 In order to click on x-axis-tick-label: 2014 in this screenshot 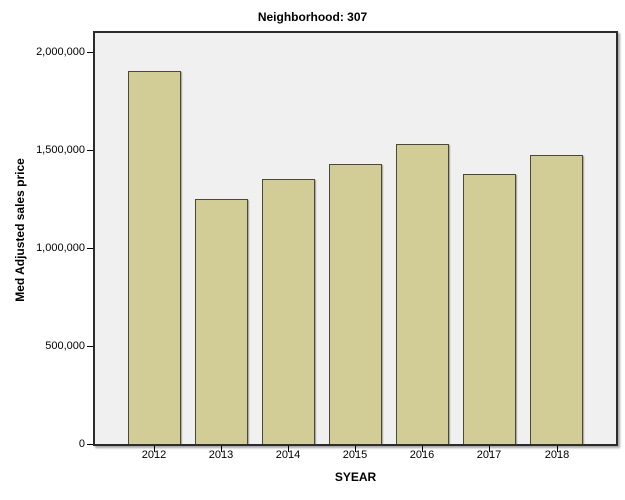, I will do `click(288, 455)`.